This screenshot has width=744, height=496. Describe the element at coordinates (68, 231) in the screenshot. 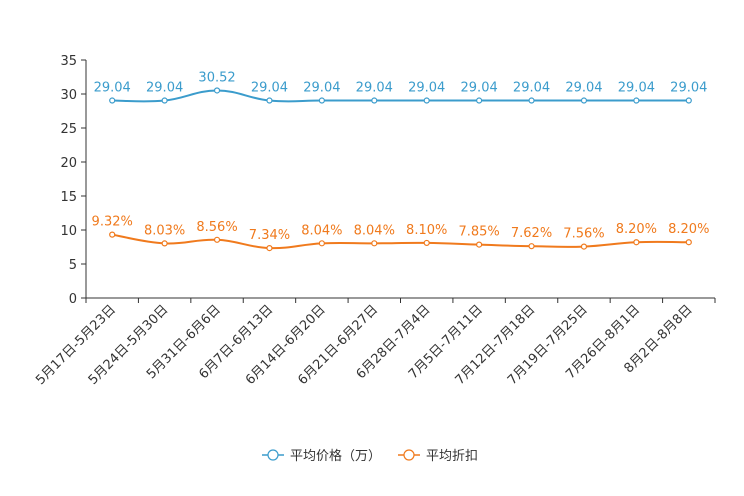

I see `y-tick-label: 10` at that location.